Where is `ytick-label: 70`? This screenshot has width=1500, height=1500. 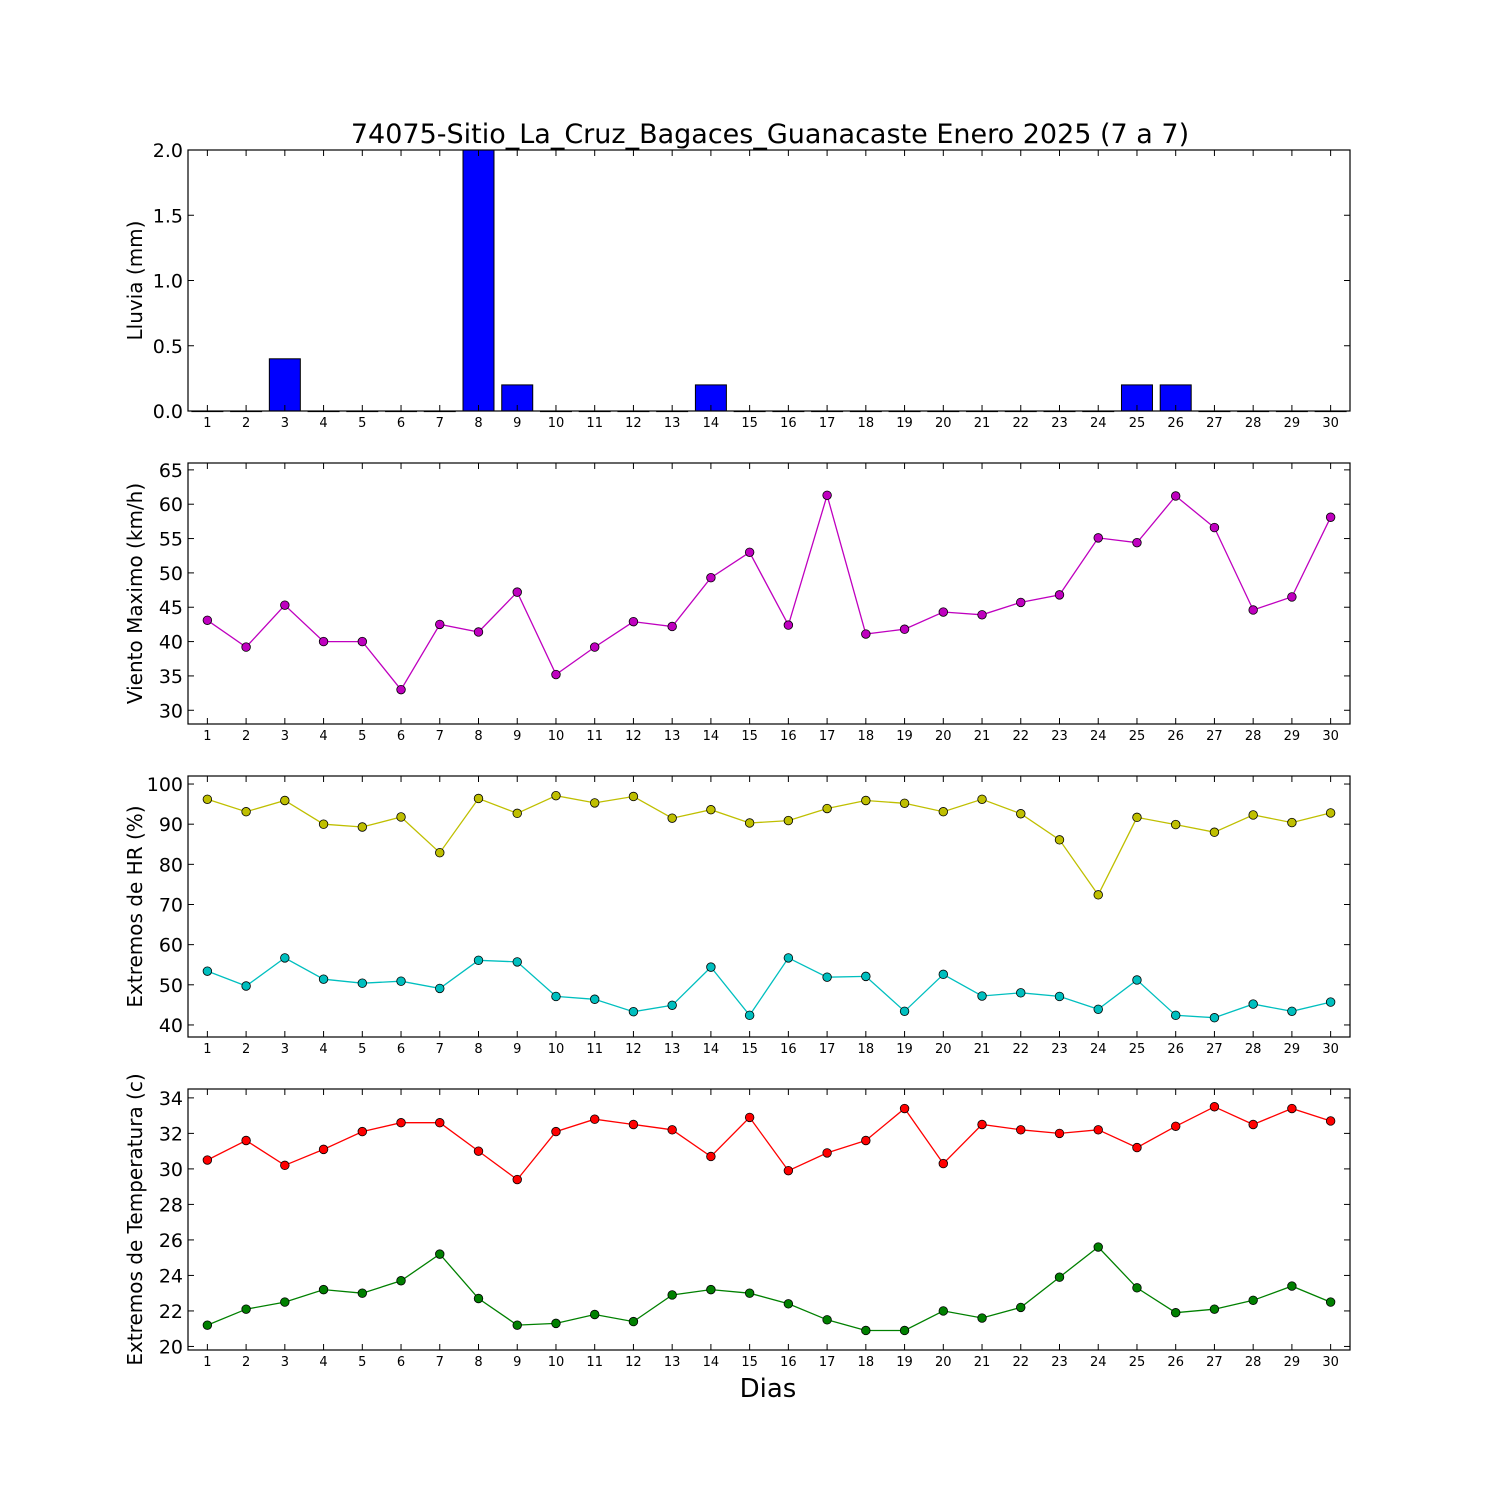
ytick-label: 70 is located at coordinates (171, 905).